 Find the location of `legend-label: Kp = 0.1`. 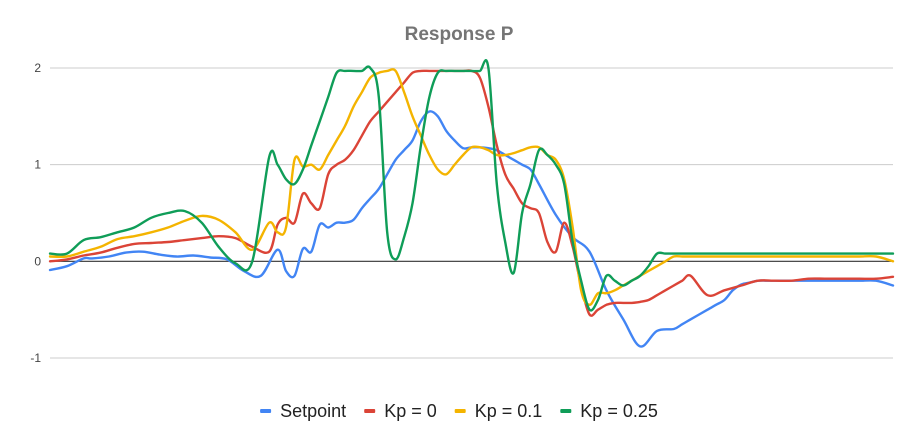

legend-label: Kp = 0.1 is located at coordinates (509, 411).